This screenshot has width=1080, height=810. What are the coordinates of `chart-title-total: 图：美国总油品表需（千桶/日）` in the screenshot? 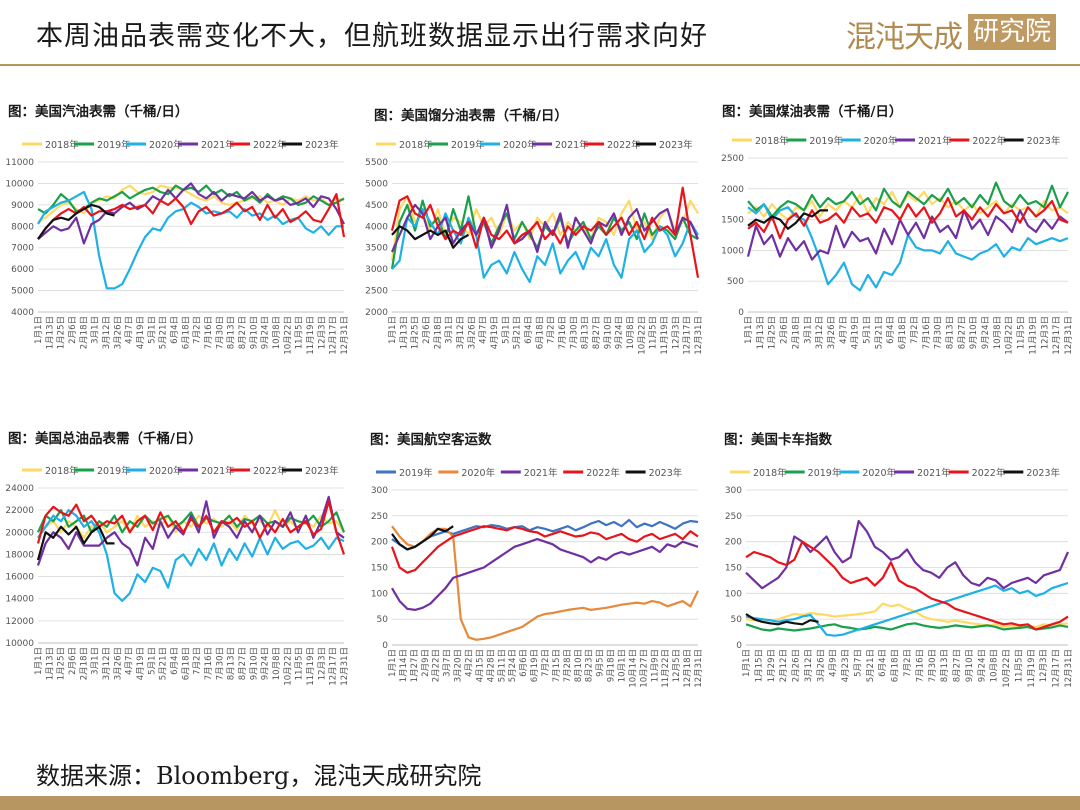 It's located at (105, 439).